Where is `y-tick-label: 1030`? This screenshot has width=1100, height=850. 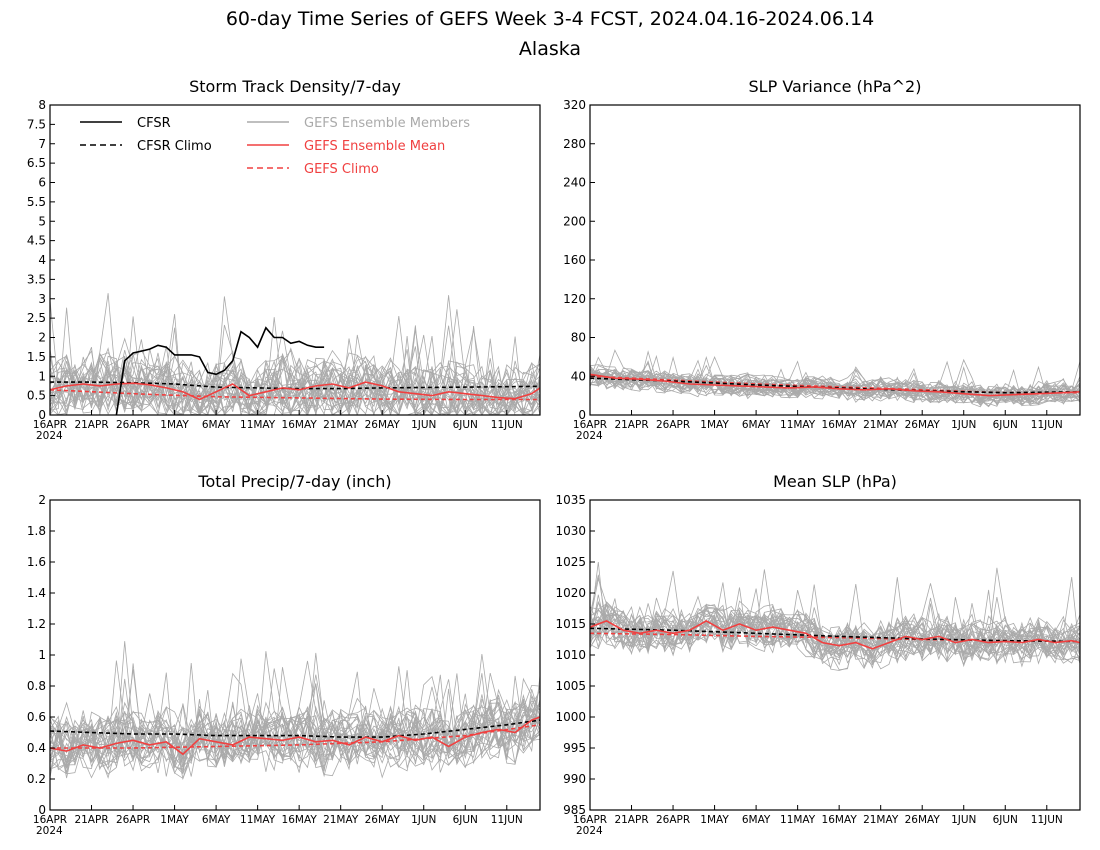 y-tick-label: 1030 is located at coordinates (570, 531).